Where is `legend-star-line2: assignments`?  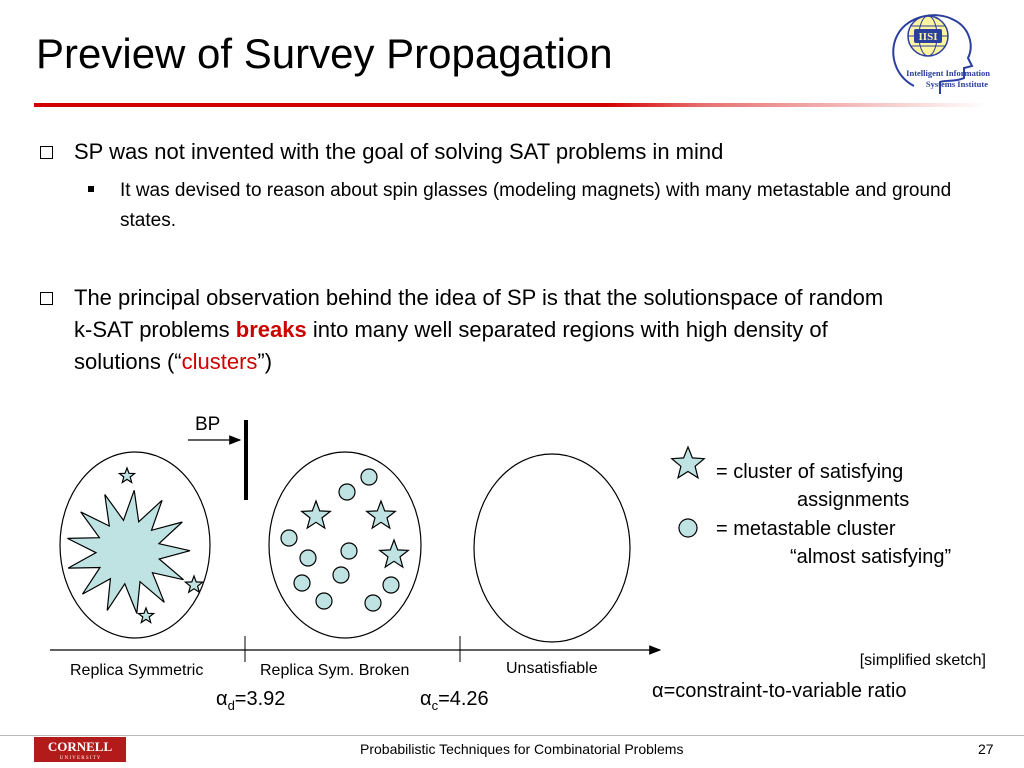 legend-star-line2: assignments is located at coordinates (853, 500).